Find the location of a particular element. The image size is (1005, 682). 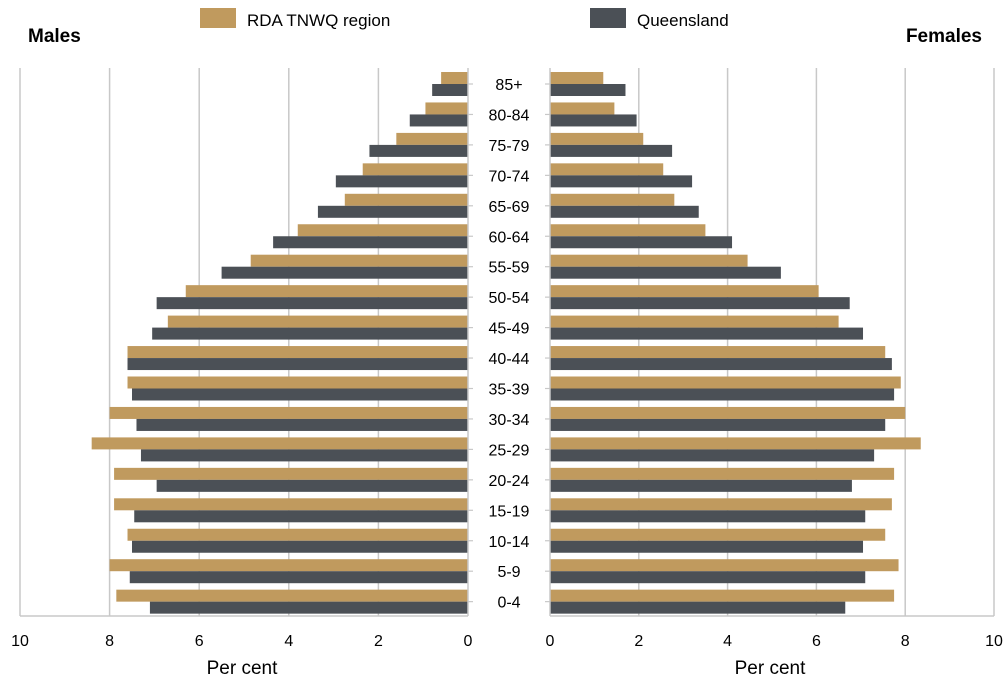

age-label-40-44: 40-44 is located at coordinates (509, 359).